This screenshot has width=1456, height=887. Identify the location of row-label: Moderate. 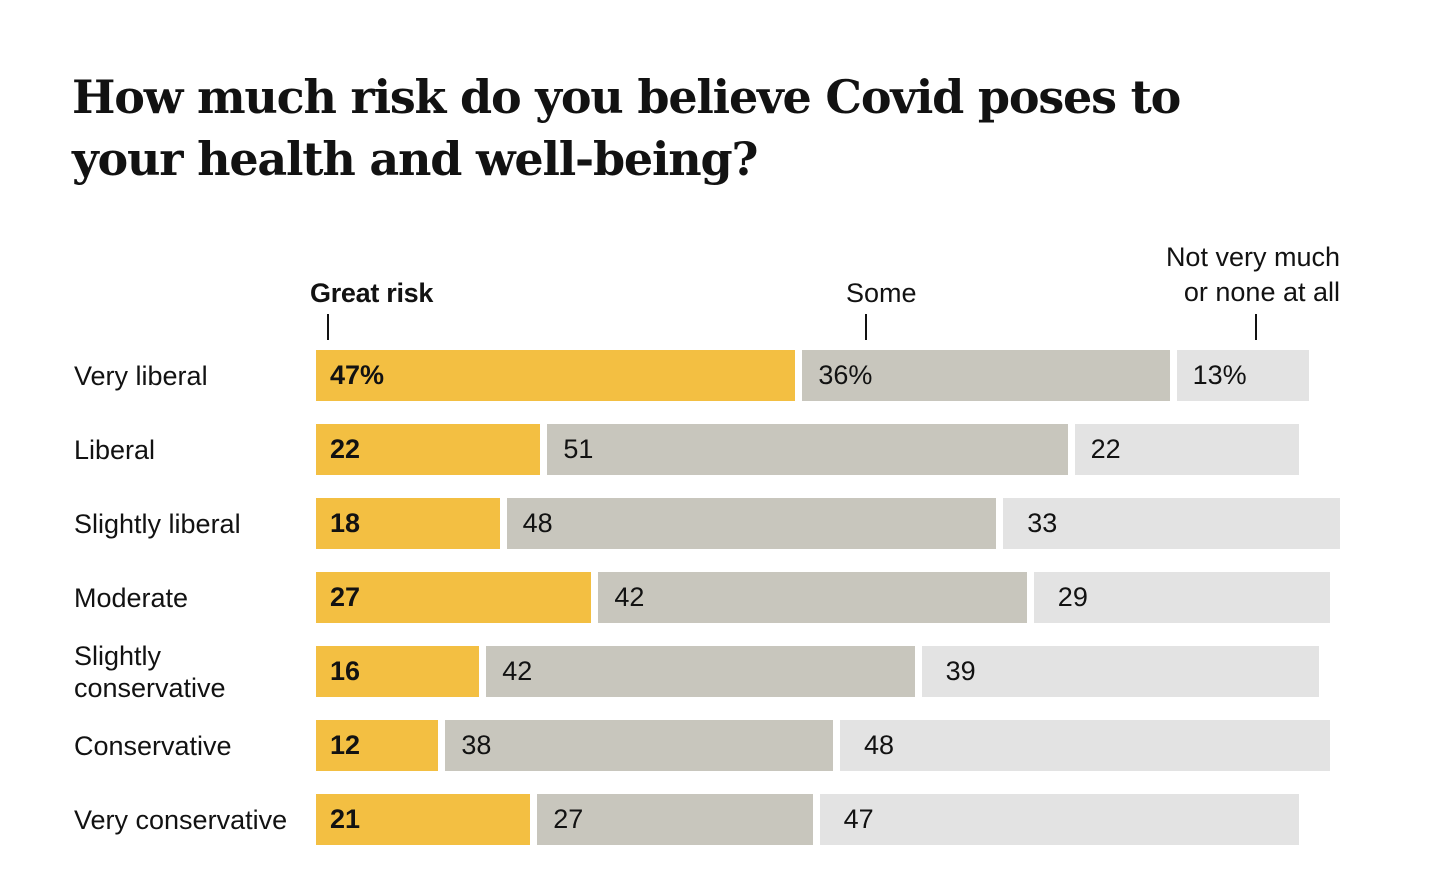
(192, 598).